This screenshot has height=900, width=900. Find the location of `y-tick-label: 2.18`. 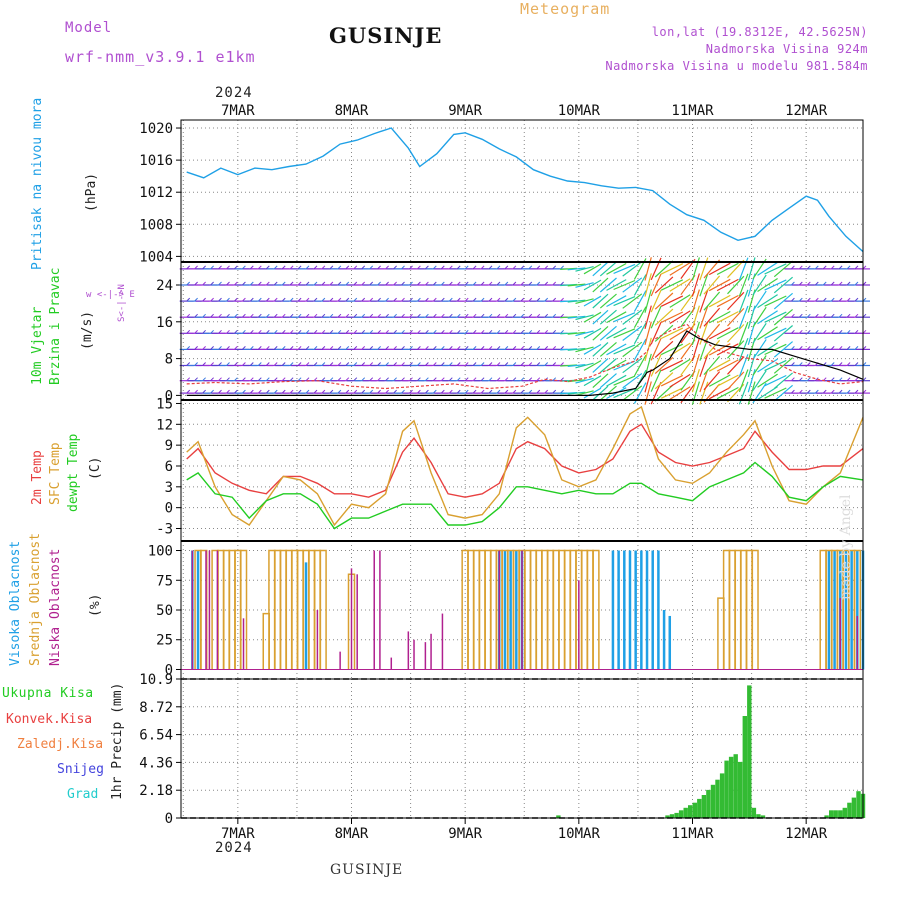

y-tick-label: 2.18 is located at coordinates (156, 791).